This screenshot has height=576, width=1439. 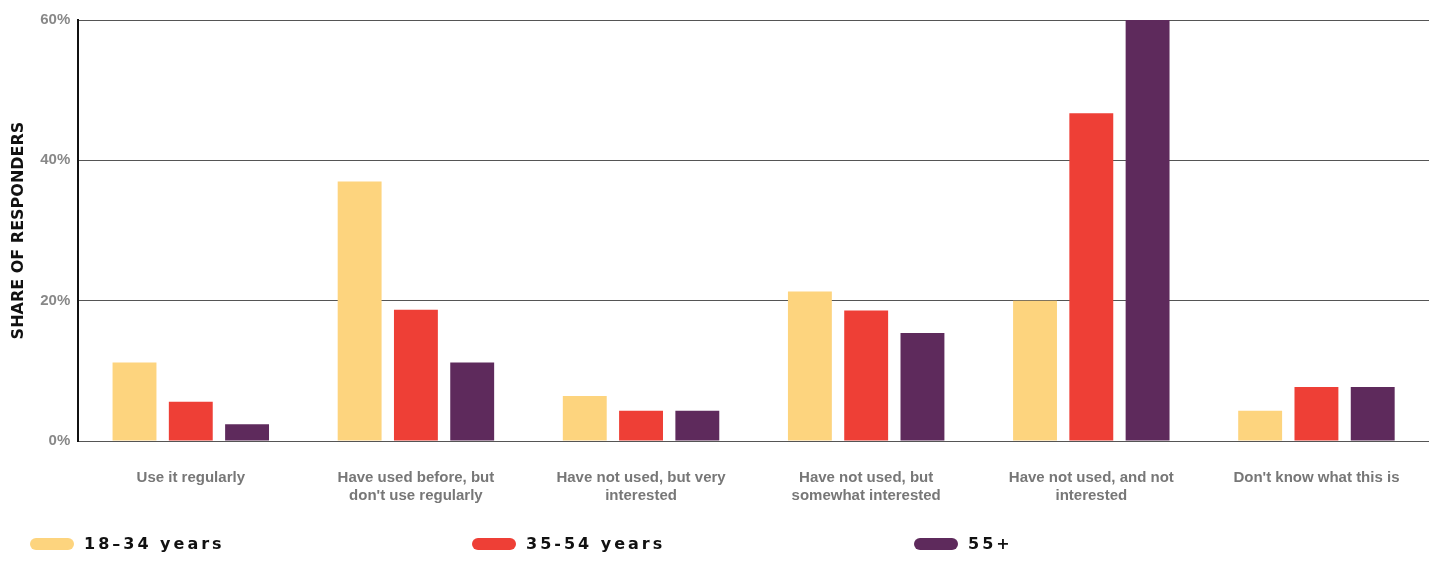 What do you see at coordinates (596, 543) in the screenshot?
I see `legend-label: 35-54 years` at bounding box center [596, 543].